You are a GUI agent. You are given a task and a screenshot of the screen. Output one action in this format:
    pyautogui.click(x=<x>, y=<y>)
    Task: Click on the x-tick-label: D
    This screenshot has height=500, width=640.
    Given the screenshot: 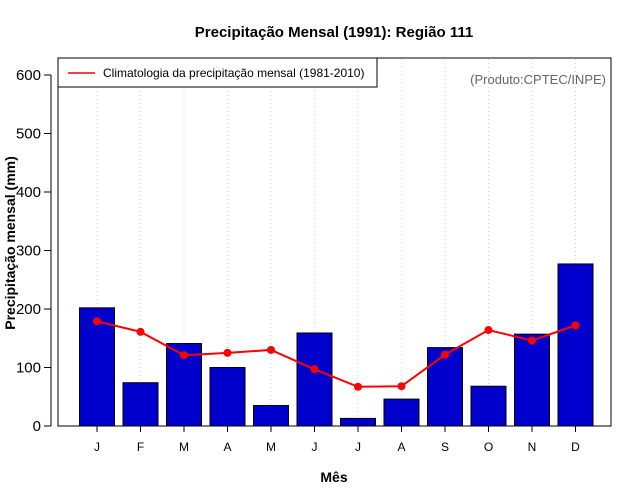 What is the action you would take?
    pyautogui.click(x=575, y=447)
    